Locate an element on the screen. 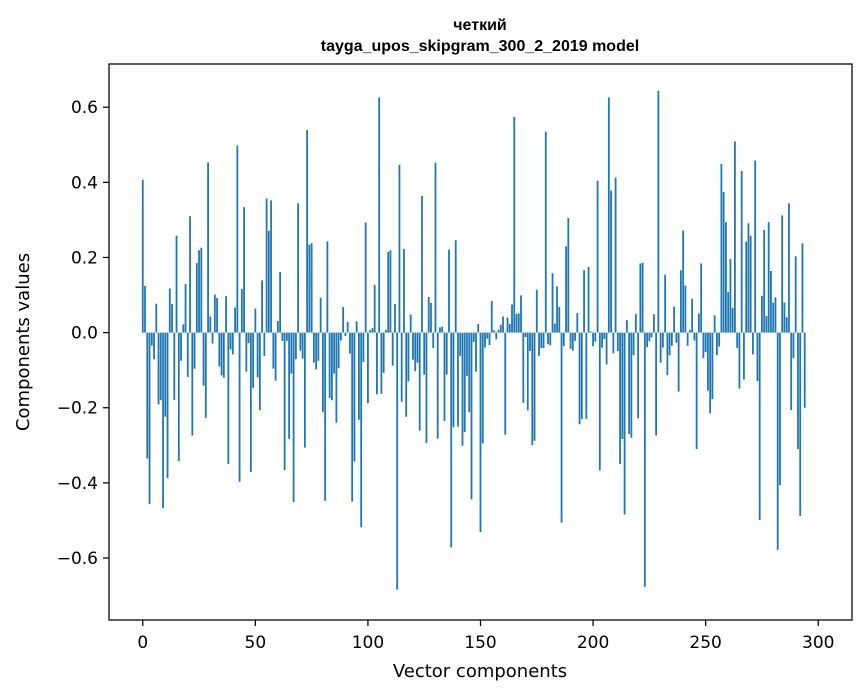  y-axis-label: Components values is located at coordinates (23, 342).